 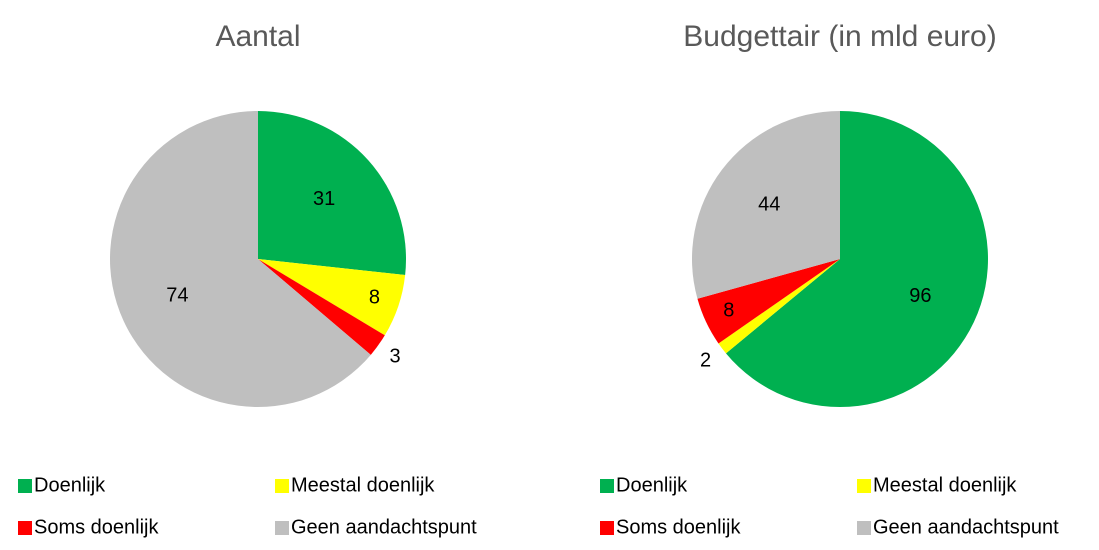 What do you see at coordinates (257, 36) in the screenshot?
I see `chart-title: Aantal` at bounding box center [257, 36].